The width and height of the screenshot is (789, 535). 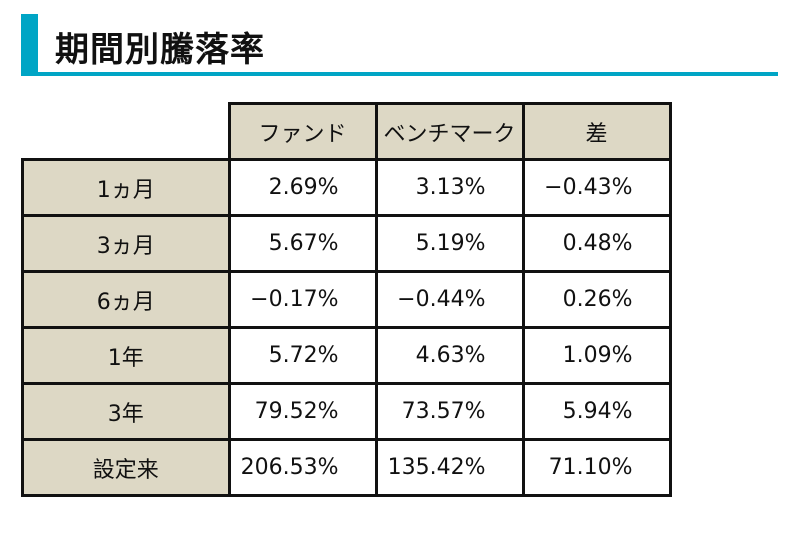 What do you see at coordinates (596, 243) in the screenshot?
I see `value-cell: 0.48%` at bounding box center [596, 243].